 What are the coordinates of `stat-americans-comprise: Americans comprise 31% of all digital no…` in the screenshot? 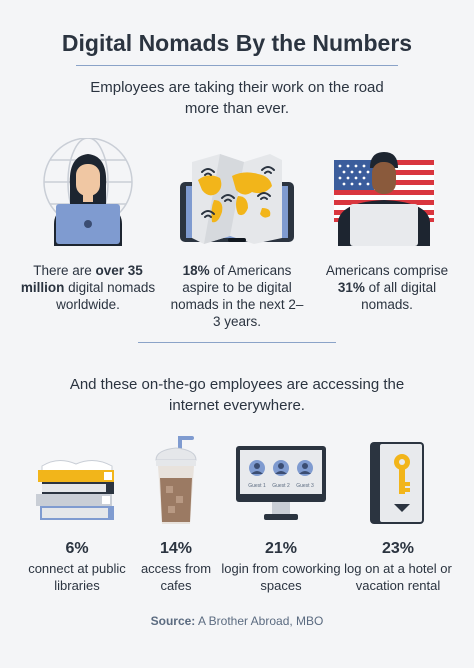 It's located at (387, 287).